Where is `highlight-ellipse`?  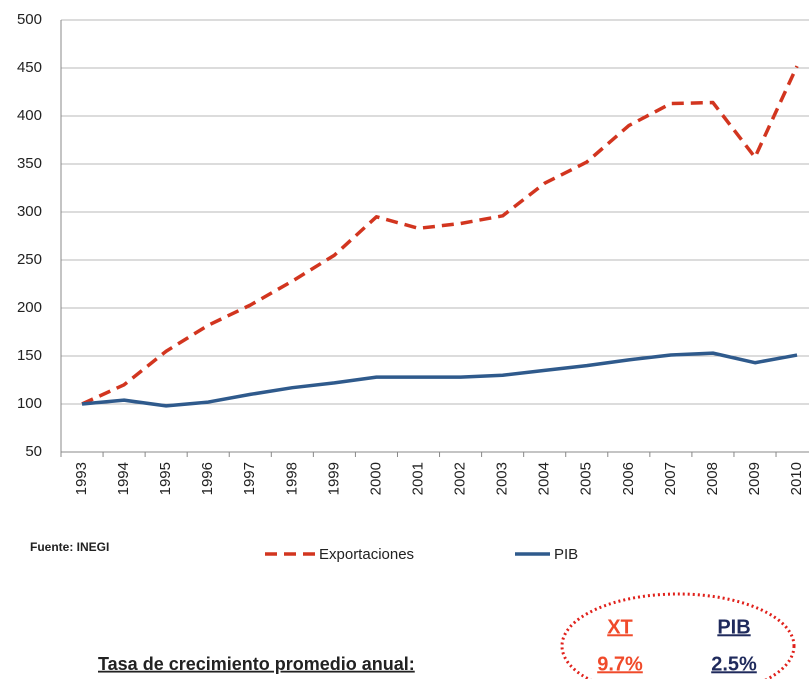 highlight-ellipse is located at coordinates (678, 635).